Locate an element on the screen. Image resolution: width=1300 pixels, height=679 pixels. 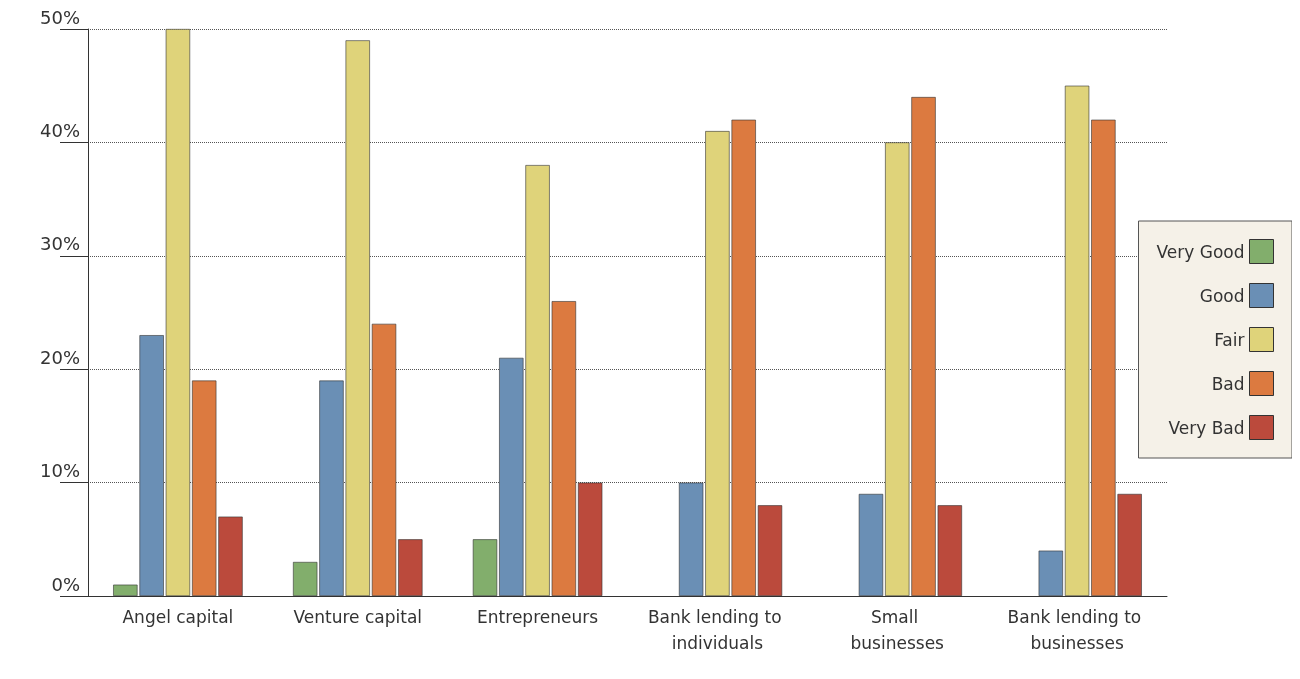
y-tick-label: 10% is located at coordinates (59, 471).